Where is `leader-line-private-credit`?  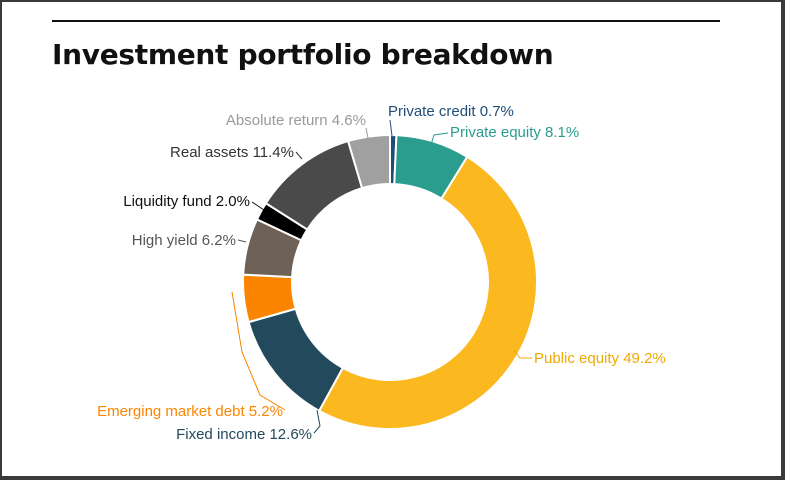
leader-line-private-credit is located at coordinates (391, 128).